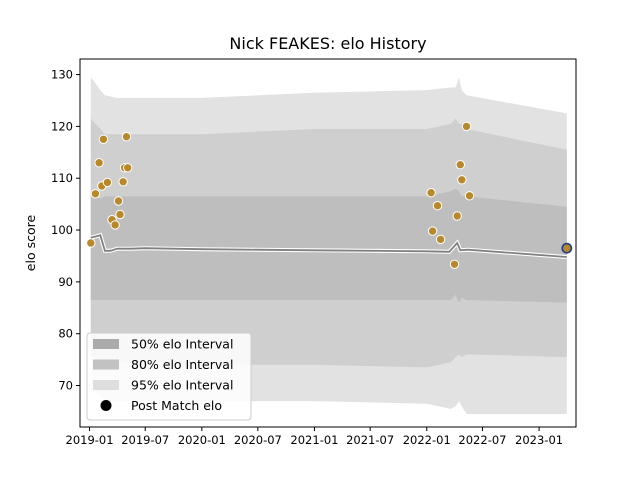 This screenshot has height=480, width=640. I want to click on x-tick-label: 2023-01, so click(539, 440).